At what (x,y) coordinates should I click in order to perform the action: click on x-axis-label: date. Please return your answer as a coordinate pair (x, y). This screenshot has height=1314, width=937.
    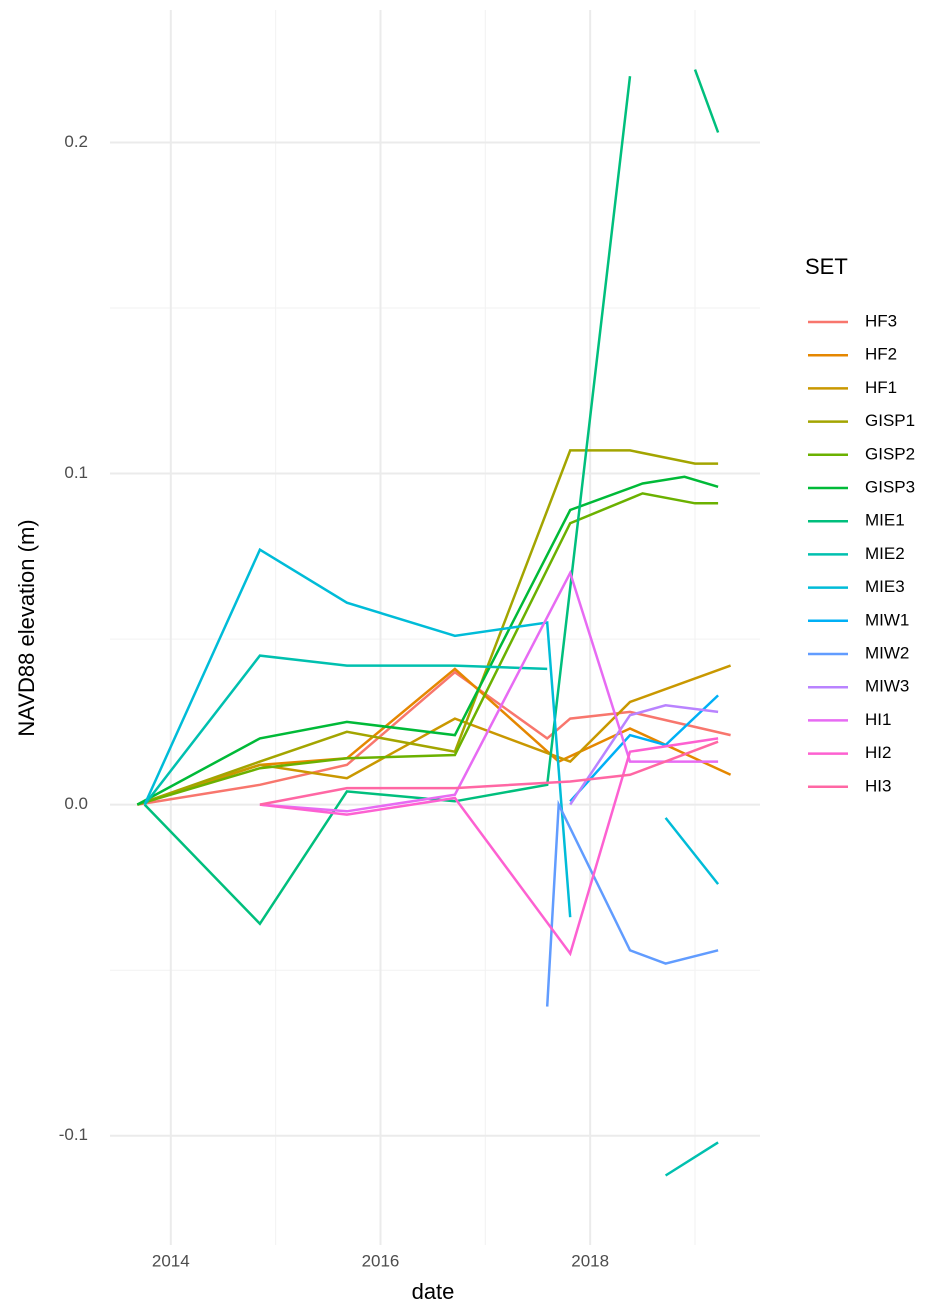
    Looking at the image, I should click on (433, 1291).